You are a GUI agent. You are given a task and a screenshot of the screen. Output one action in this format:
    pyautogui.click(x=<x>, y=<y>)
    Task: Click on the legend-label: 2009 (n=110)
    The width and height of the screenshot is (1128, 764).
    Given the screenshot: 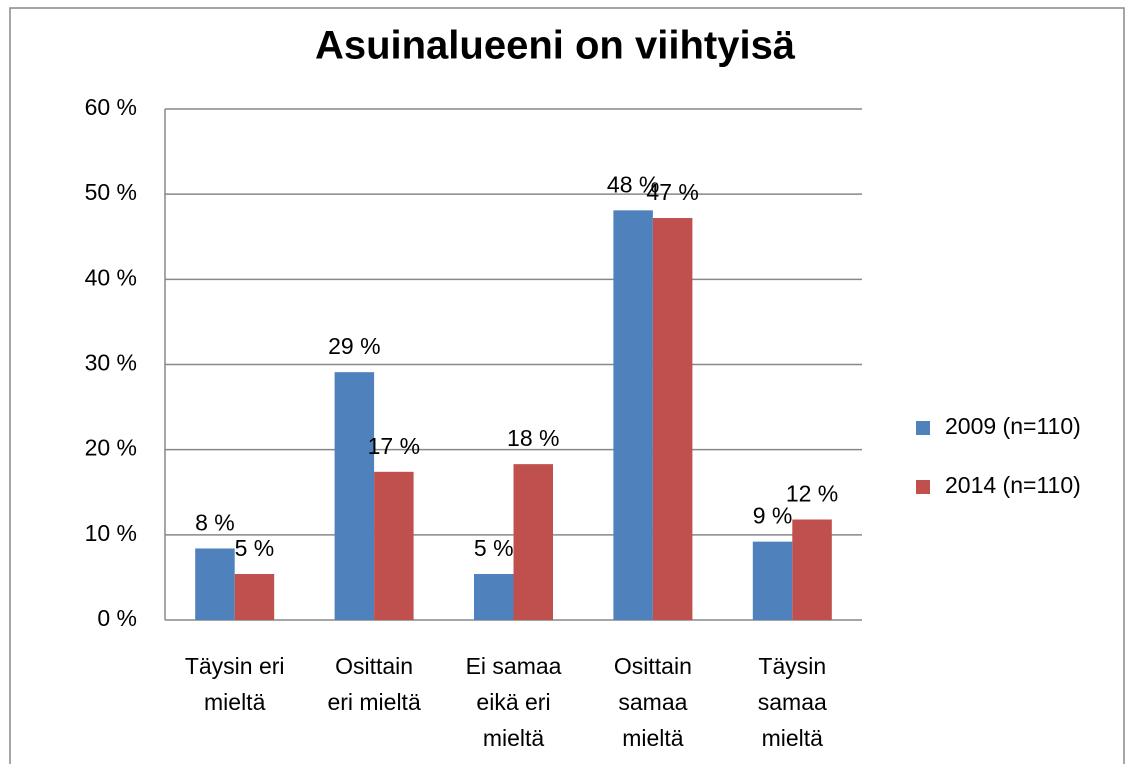 What is the action you would take?
    pyautogui.click(x=1013, y=426)
    